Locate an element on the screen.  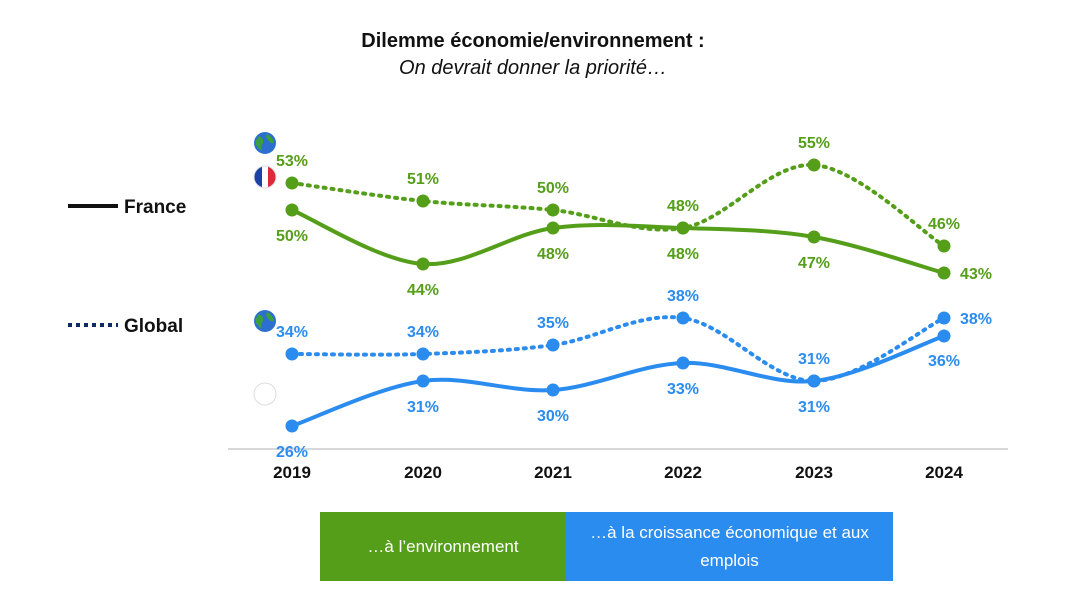
data-label--conomie-france-2019: 26% is located at coordinates (292, 452).